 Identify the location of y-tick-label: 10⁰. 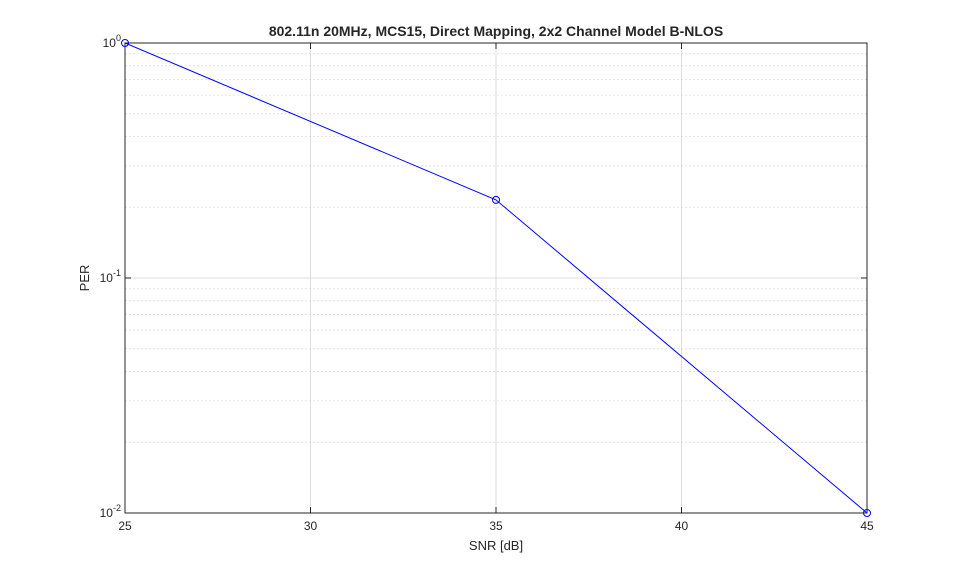
(112, 41).